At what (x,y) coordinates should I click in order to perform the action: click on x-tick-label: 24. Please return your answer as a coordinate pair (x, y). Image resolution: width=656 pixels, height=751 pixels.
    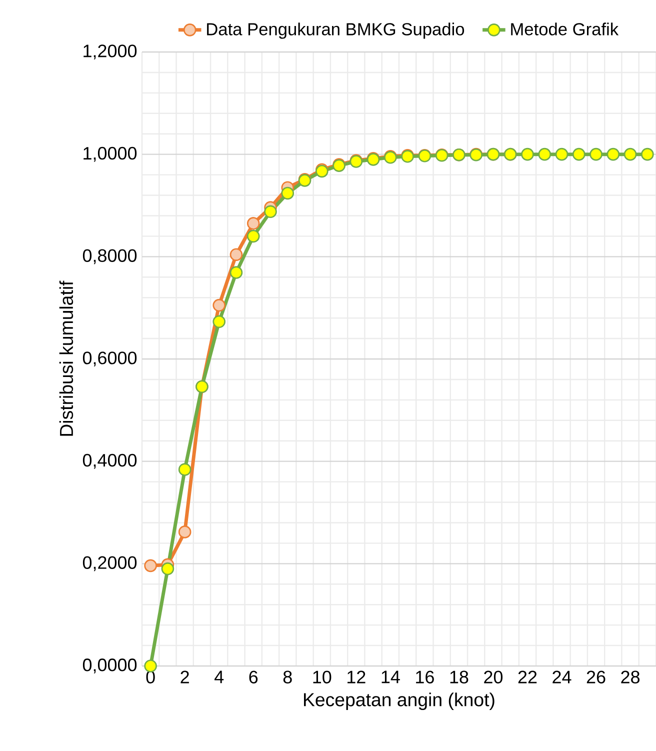
    Looking at the image, I should click on (562, 677).